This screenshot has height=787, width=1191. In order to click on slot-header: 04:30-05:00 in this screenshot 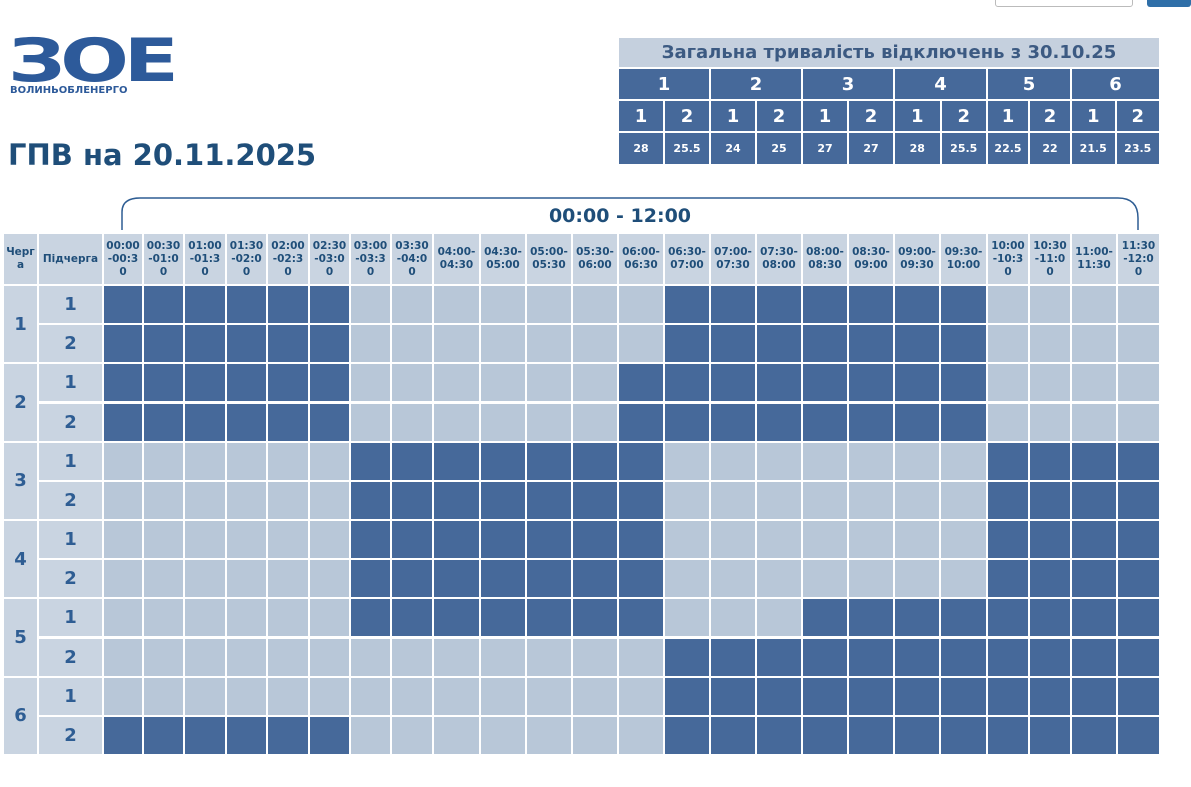, I will do `click(503, 259)`.